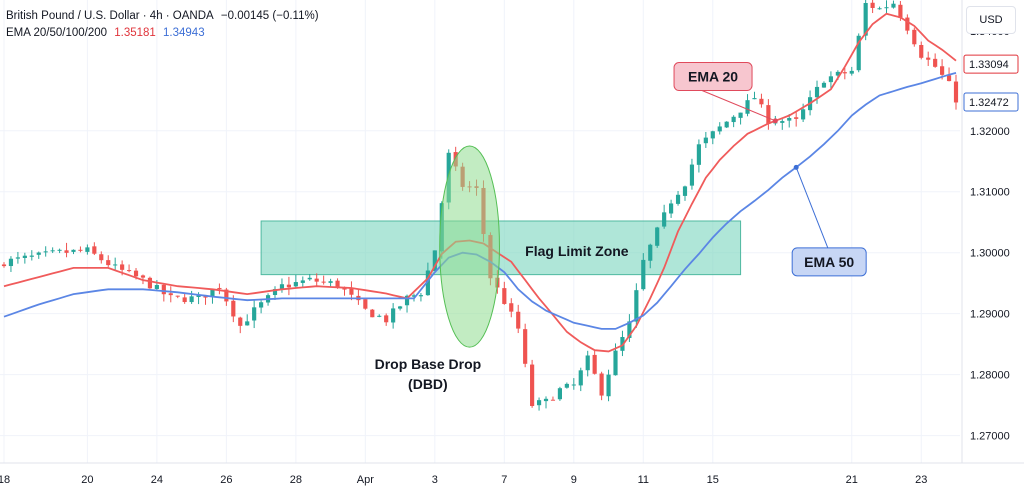  Describe the element at coordinates (829, 262) in the screenshot. I see `ema50-tag` at that location.